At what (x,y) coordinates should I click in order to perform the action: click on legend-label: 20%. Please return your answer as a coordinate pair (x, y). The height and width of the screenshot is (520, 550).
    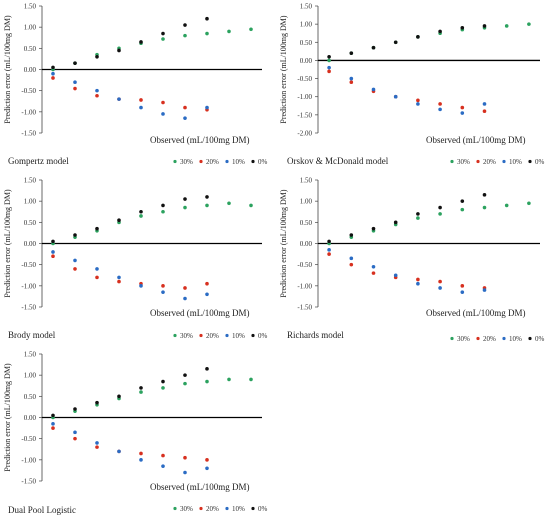
    Looking at the image, I should click on (489, 339).